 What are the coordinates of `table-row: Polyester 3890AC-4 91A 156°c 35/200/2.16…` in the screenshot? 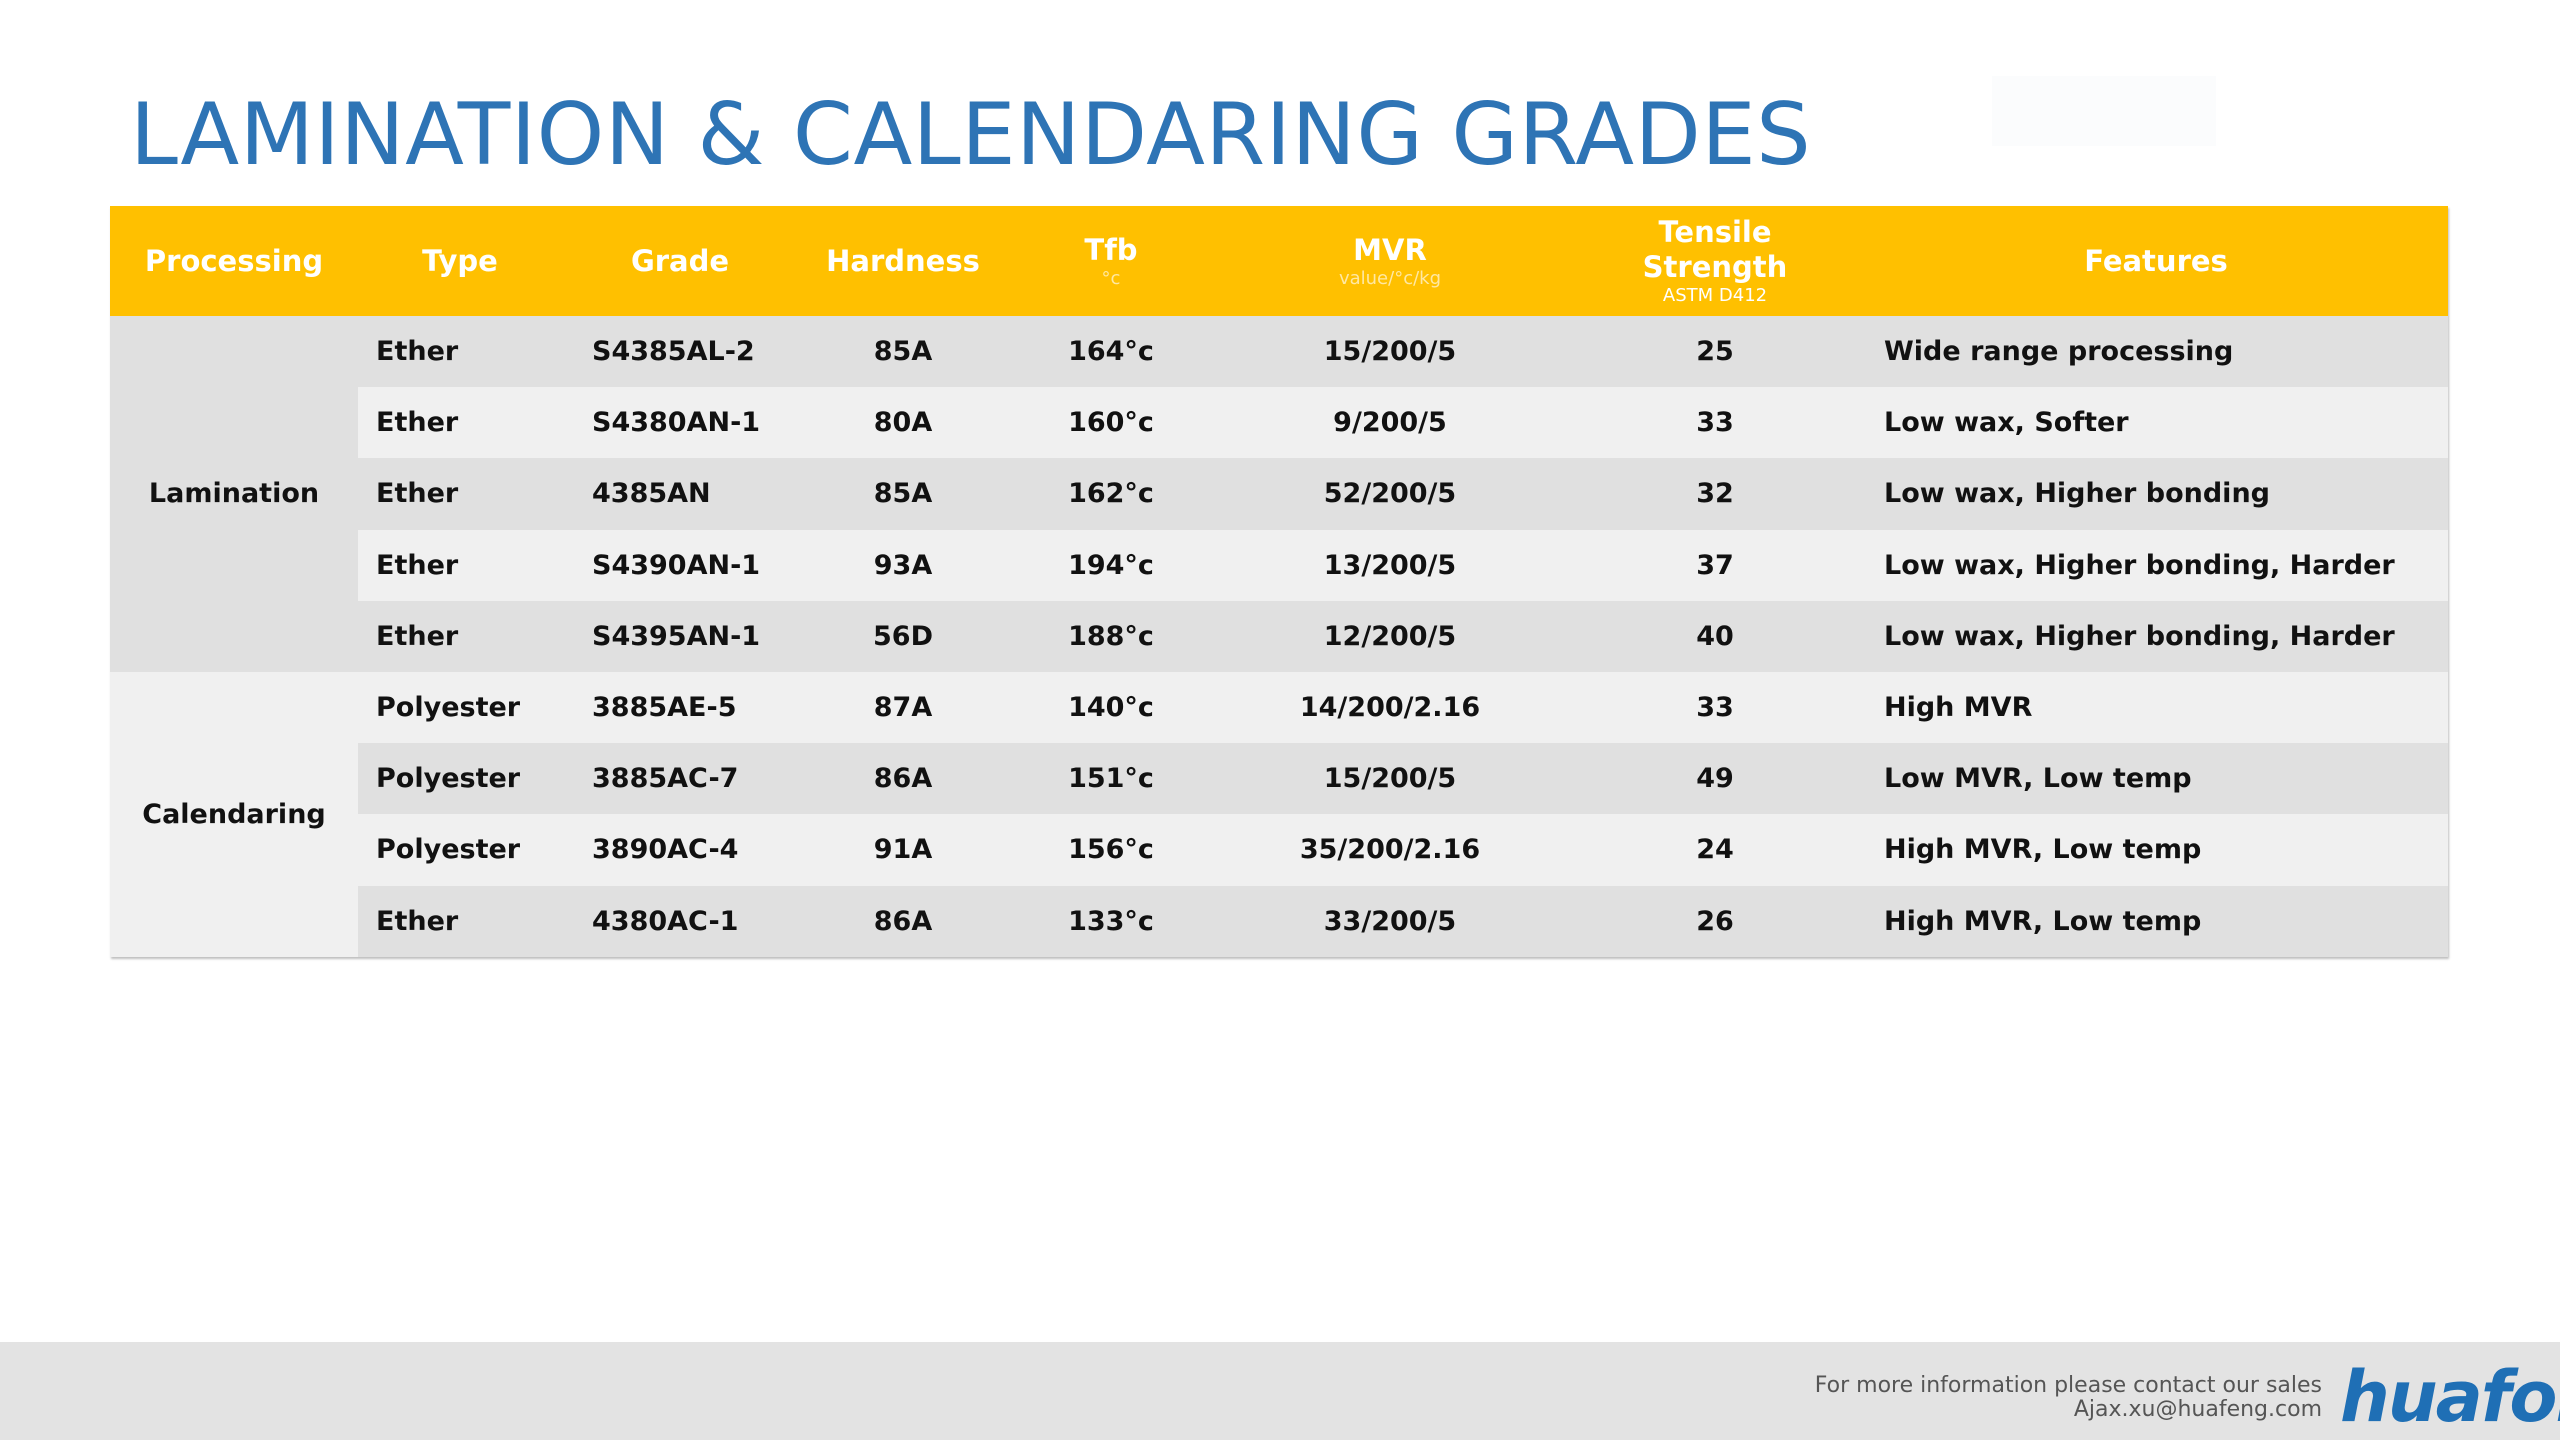 It's located at (1279, 850).